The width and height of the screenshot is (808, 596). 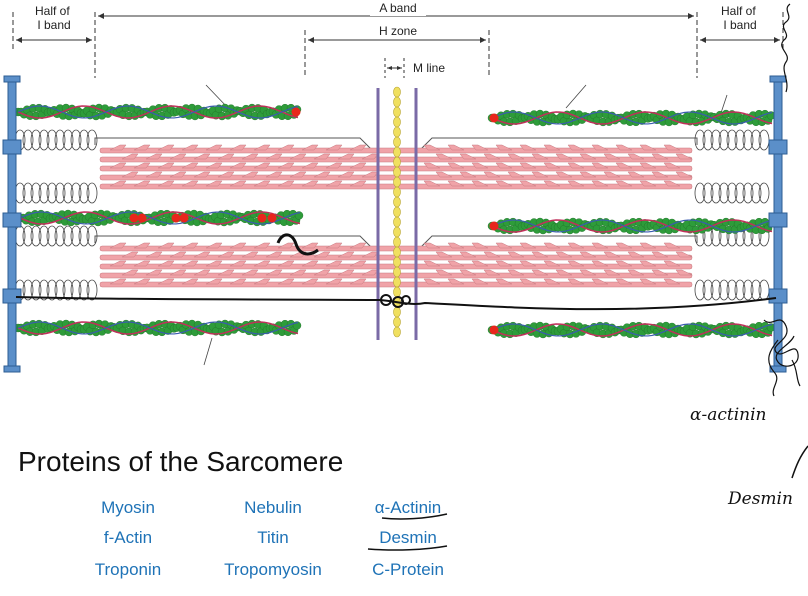 I want to click on z-disc-right, so click(x=778, y=224).